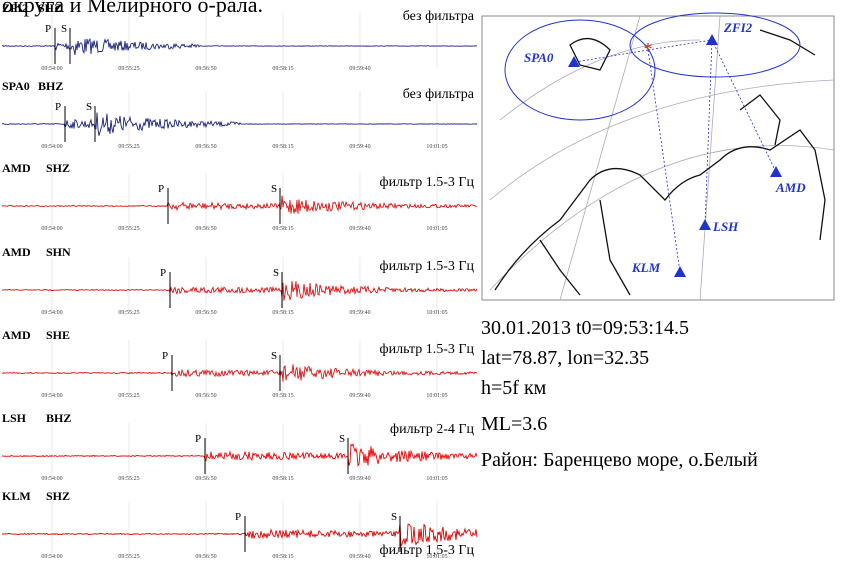 The width and height of the screenshot is (842, 584). I want to click on info-line: h=5f км, so click(514, 388).